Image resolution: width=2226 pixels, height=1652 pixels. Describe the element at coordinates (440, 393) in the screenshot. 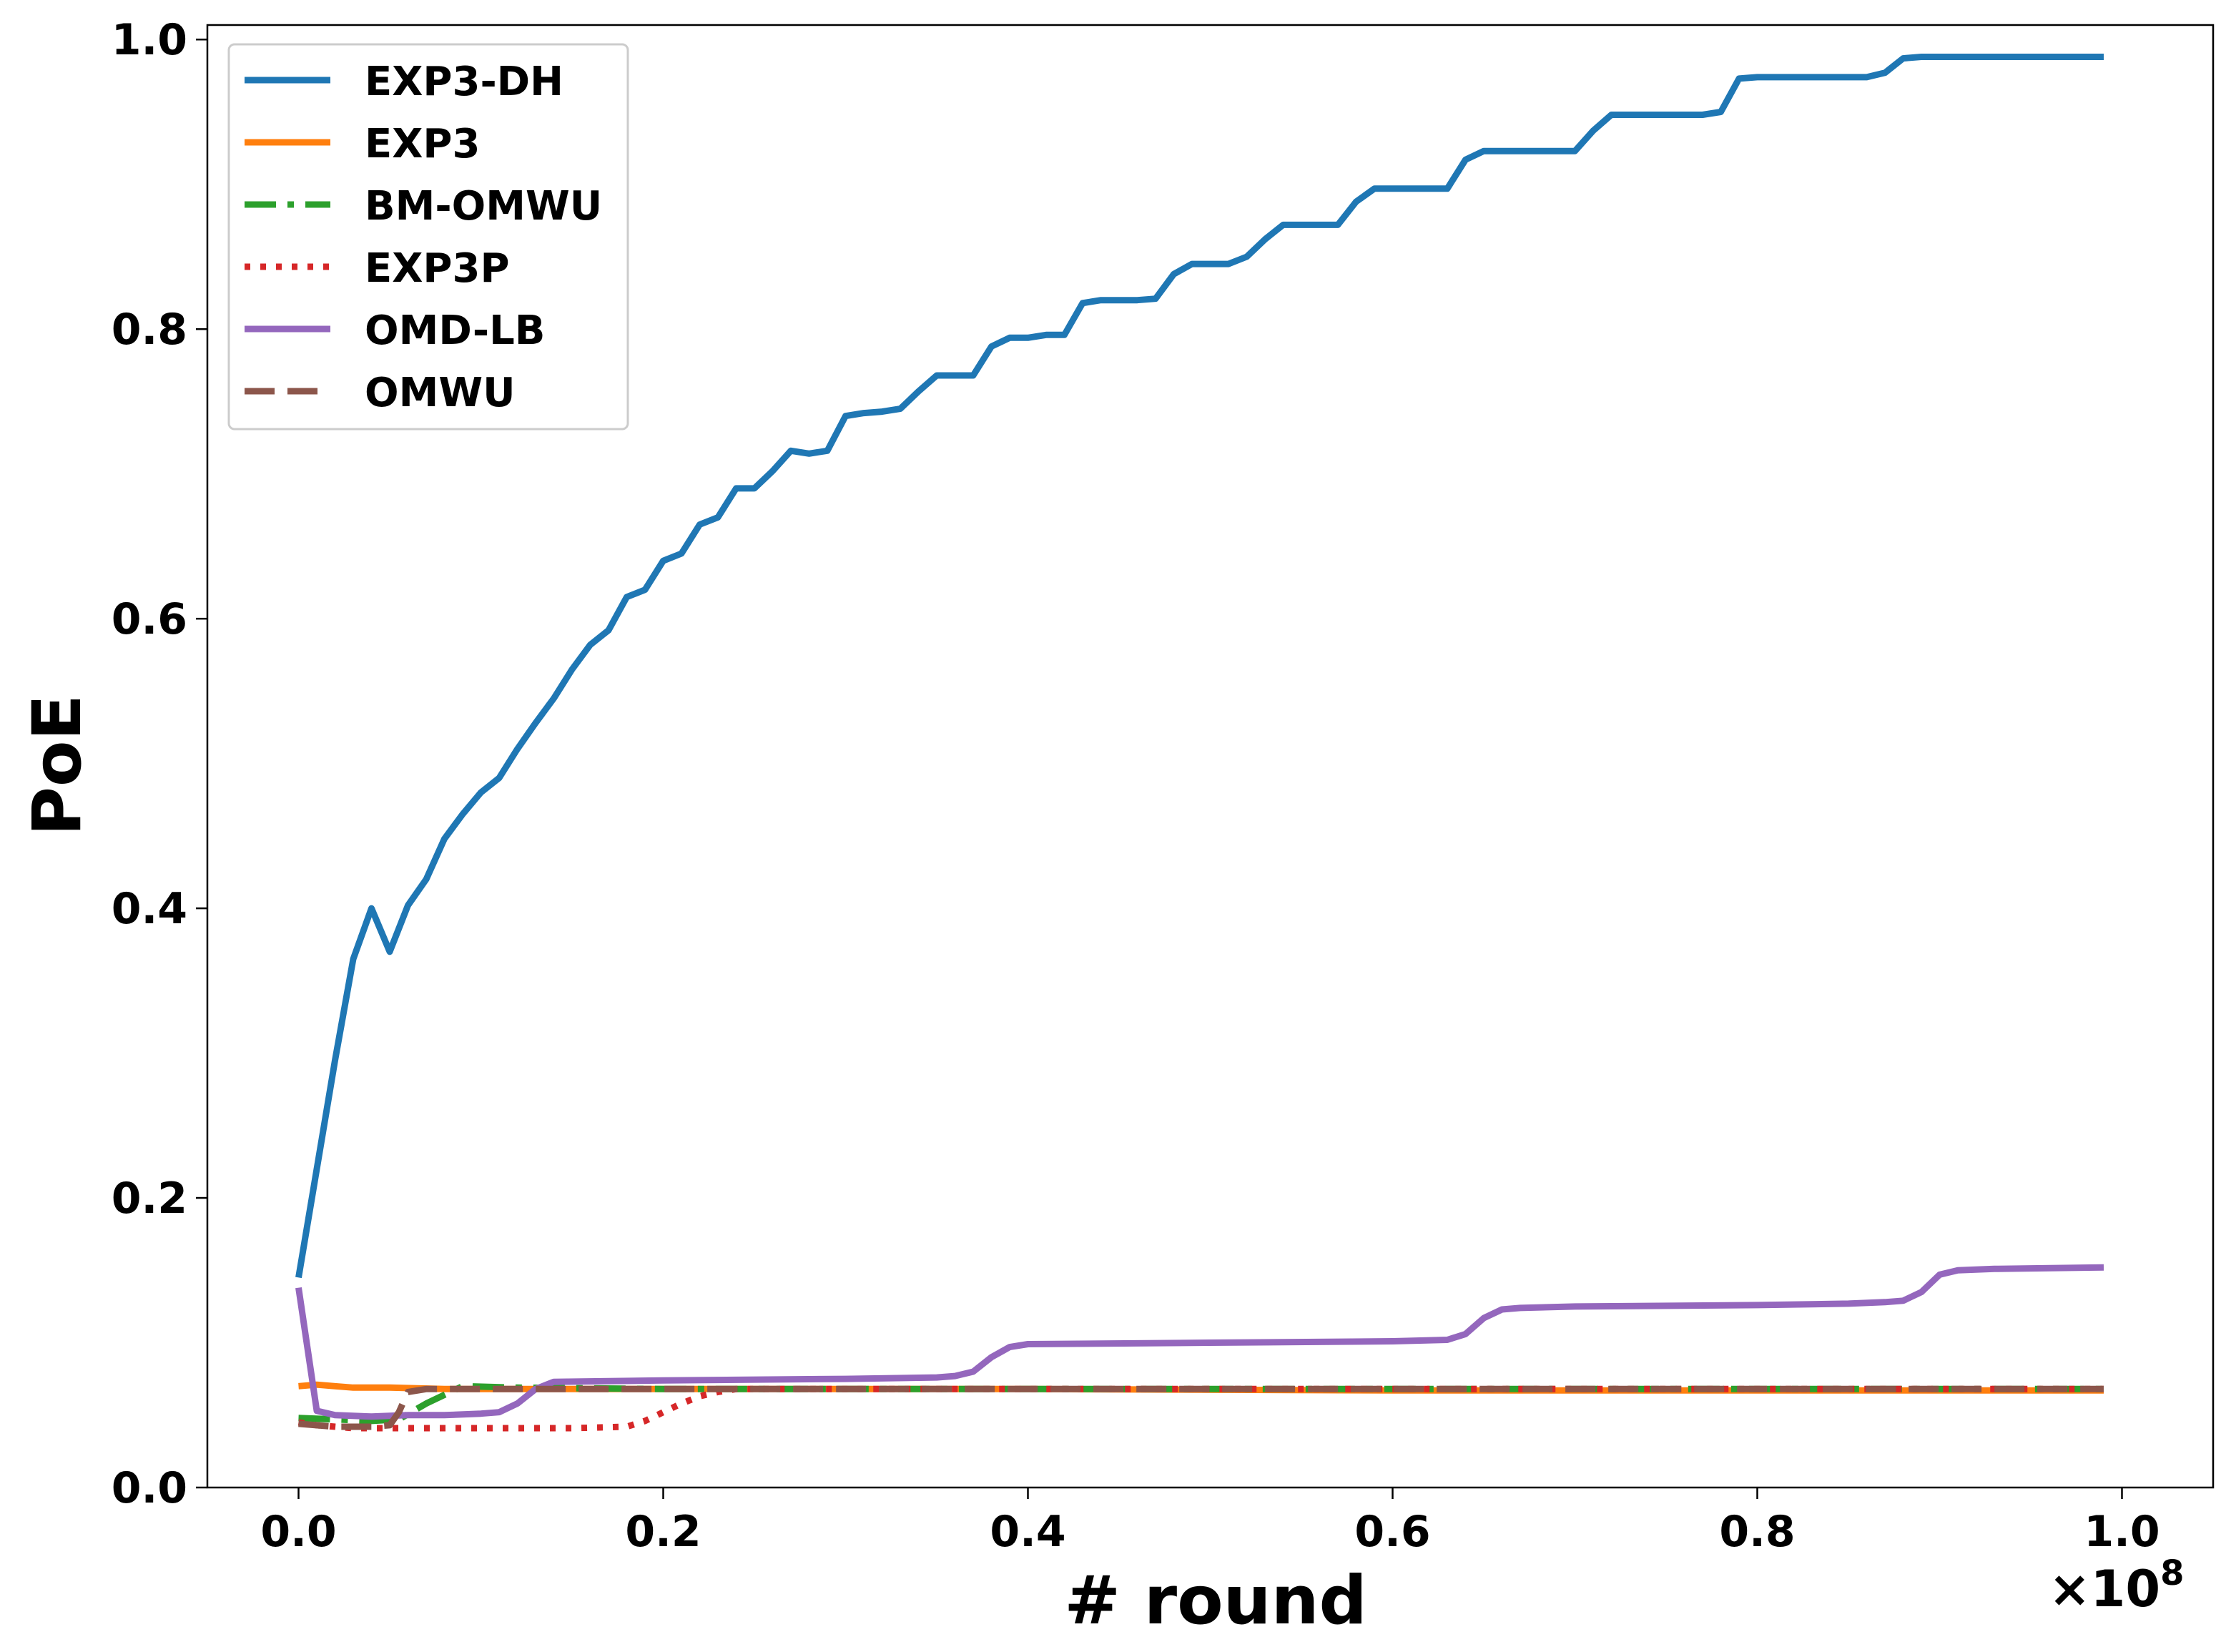

I see `legend-label: OMWU` at that location.